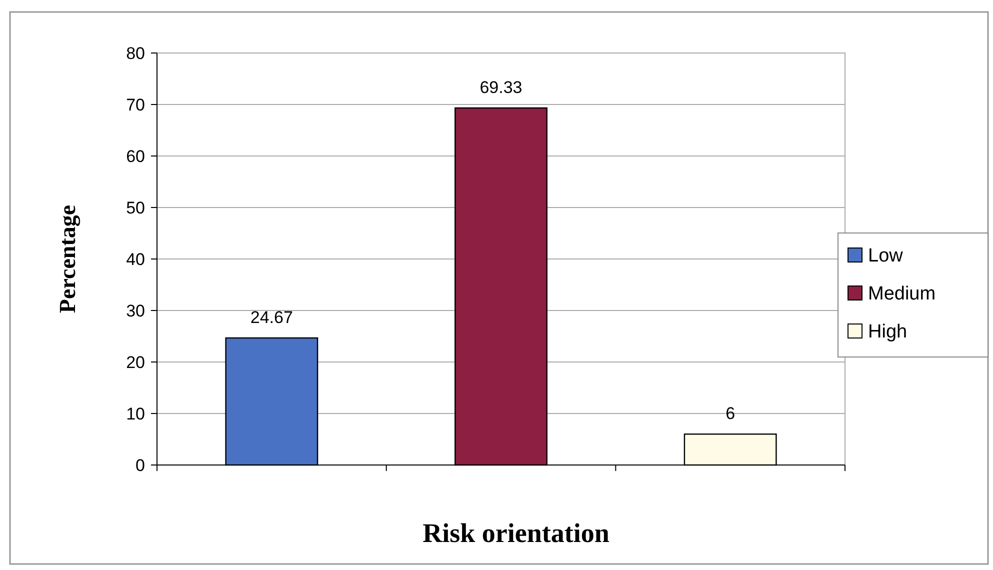 The image size is (993, 570). Describe the element at coordinates (501, 87) in the screenshot. I see `data-label: 69.33` at that location.